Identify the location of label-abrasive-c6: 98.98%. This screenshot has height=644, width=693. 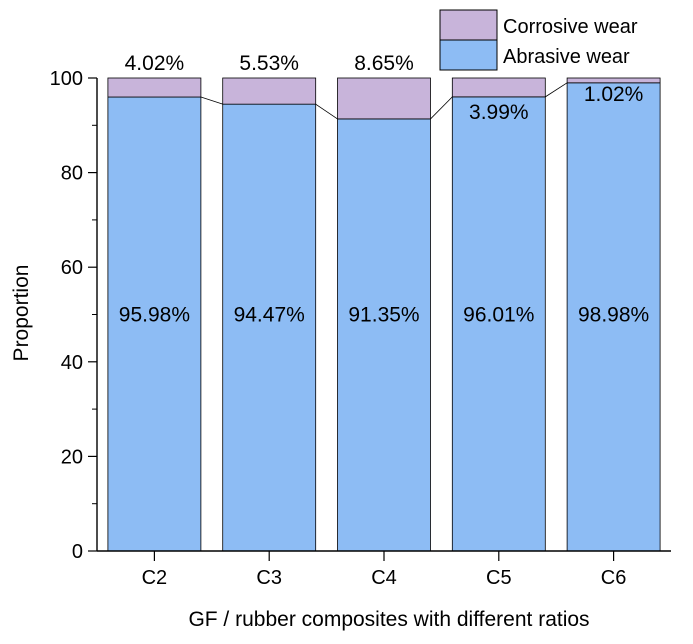
(613, 315).